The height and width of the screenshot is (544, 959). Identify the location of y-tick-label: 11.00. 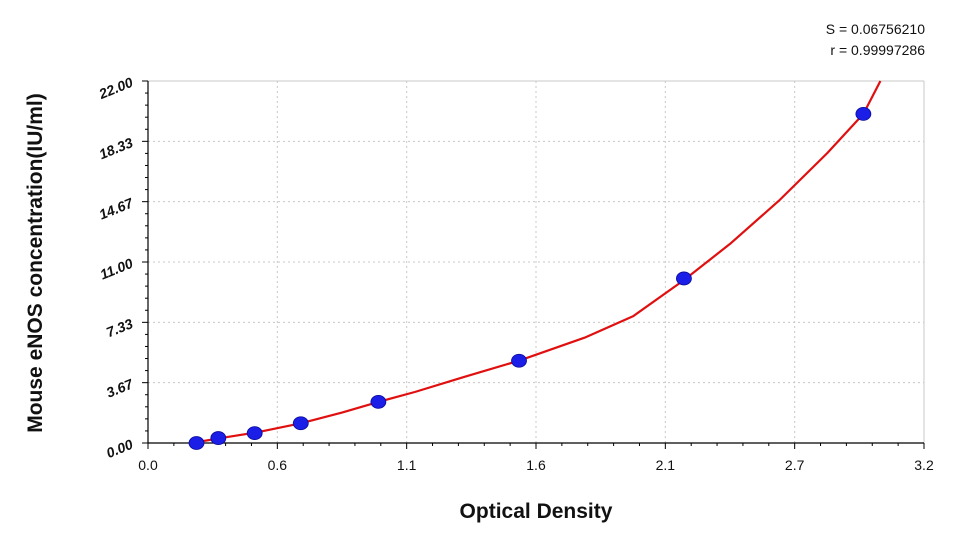
(117, 269).